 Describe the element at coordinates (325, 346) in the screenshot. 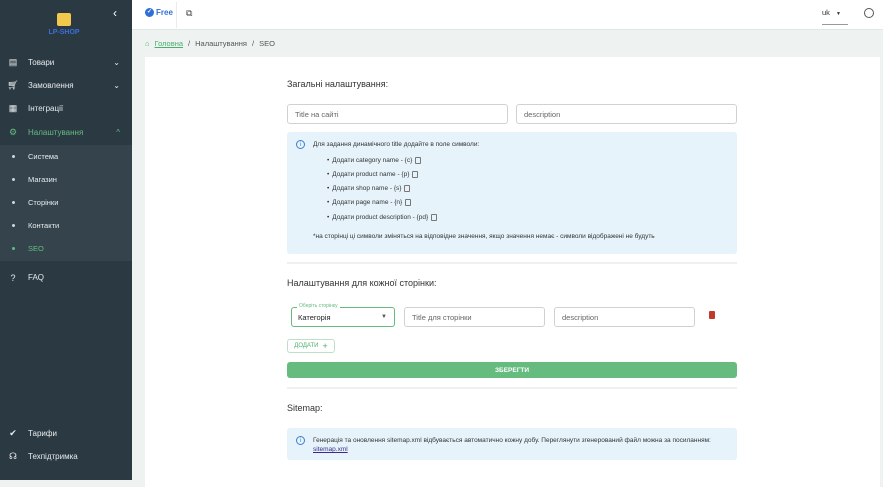

I see `plus-icon: +` at that location.